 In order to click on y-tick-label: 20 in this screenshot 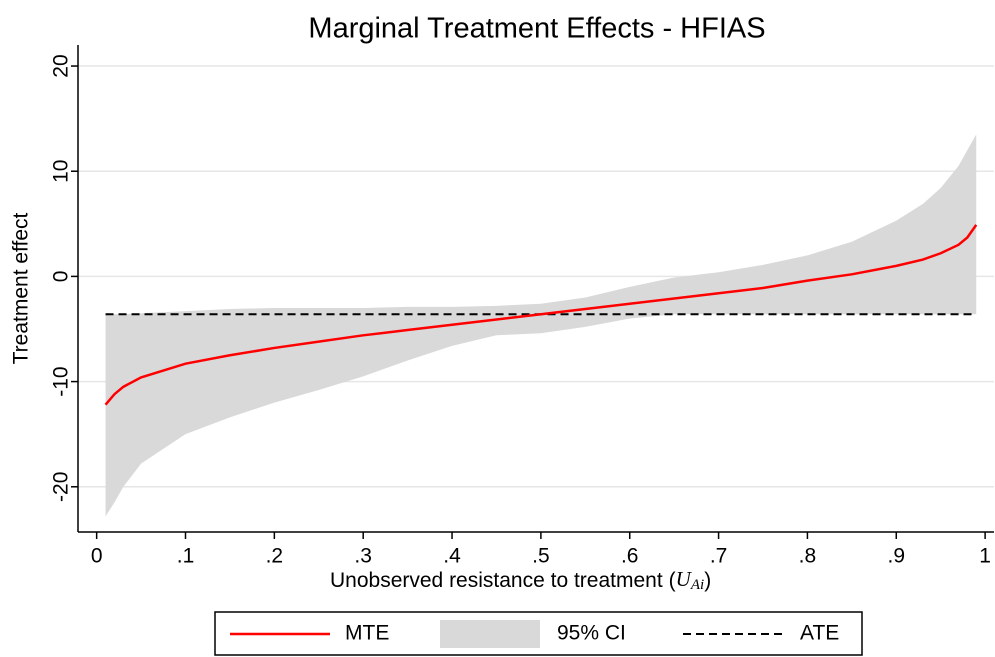, I will do `click(61, 65)`.